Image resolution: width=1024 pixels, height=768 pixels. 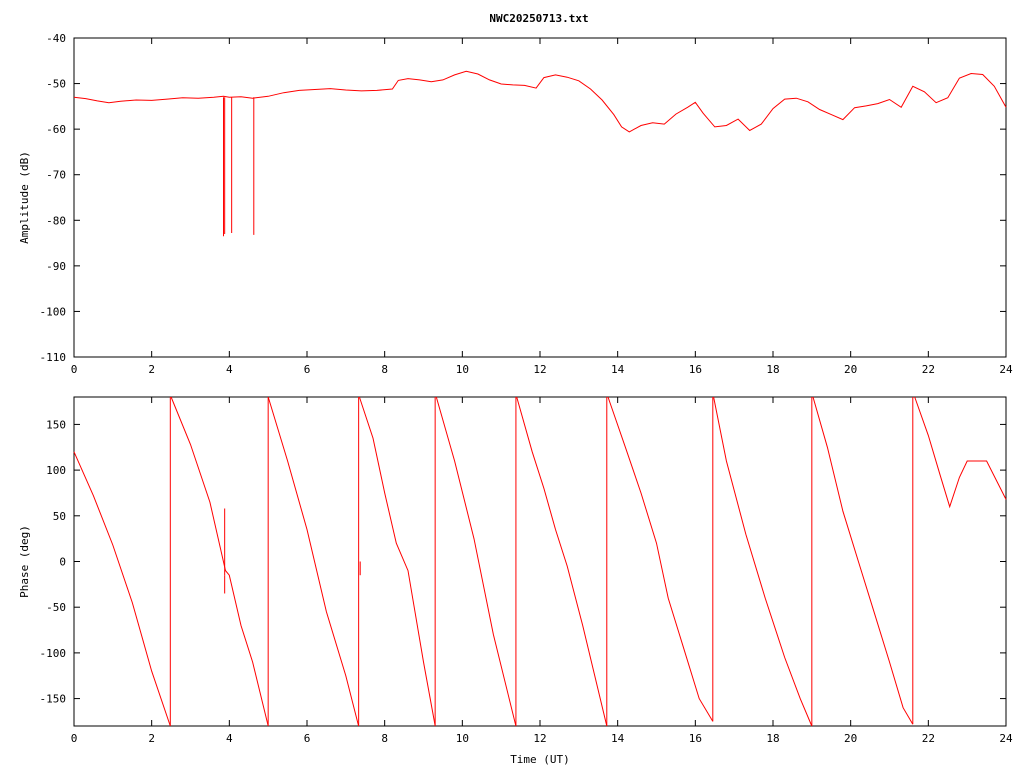 What do you see at coordinates (56, 84) in the screenshot?
I see `amplitude-y-tick-label: -50` at bounding box center [56, 84].